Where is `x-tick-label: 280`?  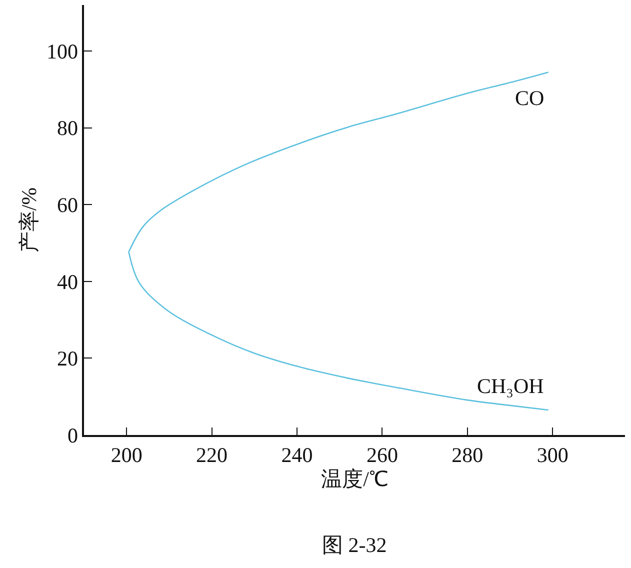
x-tick-label: 280 is located at coordinates (468, 454).